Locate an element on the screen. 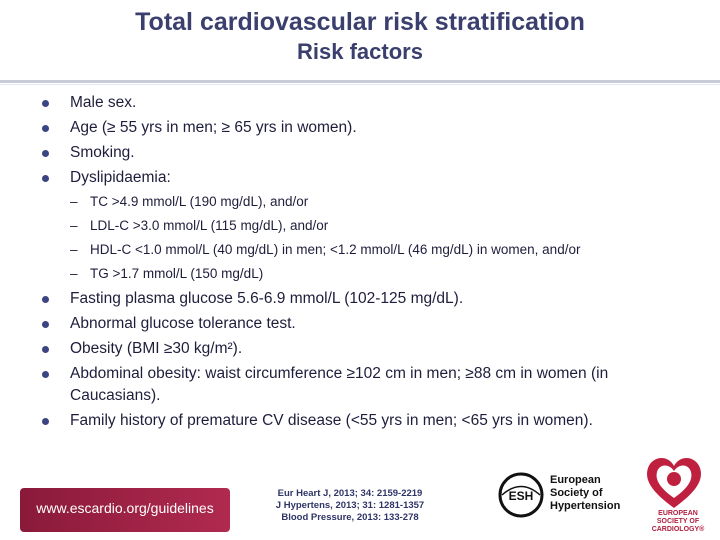  esh-logo-icon: ESH is located at coordinates (521, 495).